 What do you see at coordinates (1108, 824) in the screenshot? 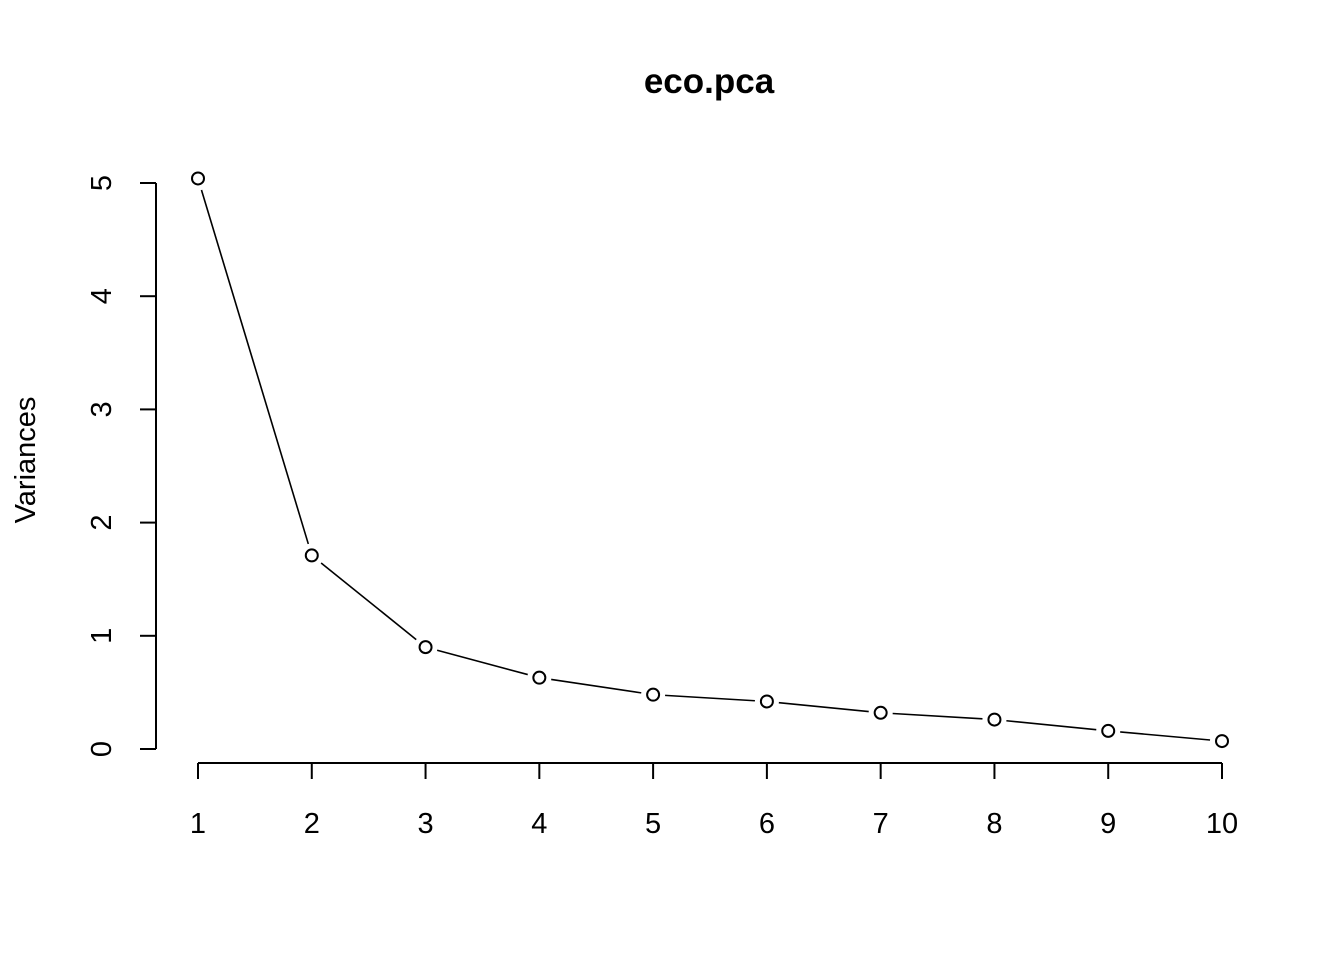
I see `x-tick-label: 9` at bounding box center [1108, 824].